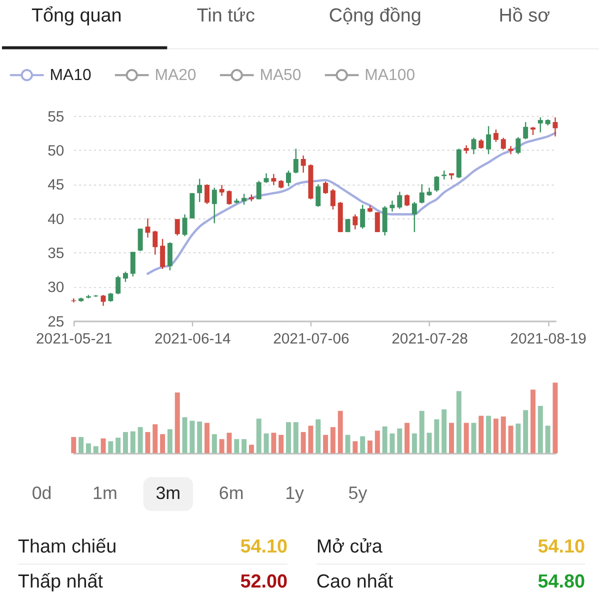 This screenshot has height=600, width=600. What do you see at coordinates (56, 287) in the screenshot?
I see `y-tick-label: 30` at bounding box center [56, 287].